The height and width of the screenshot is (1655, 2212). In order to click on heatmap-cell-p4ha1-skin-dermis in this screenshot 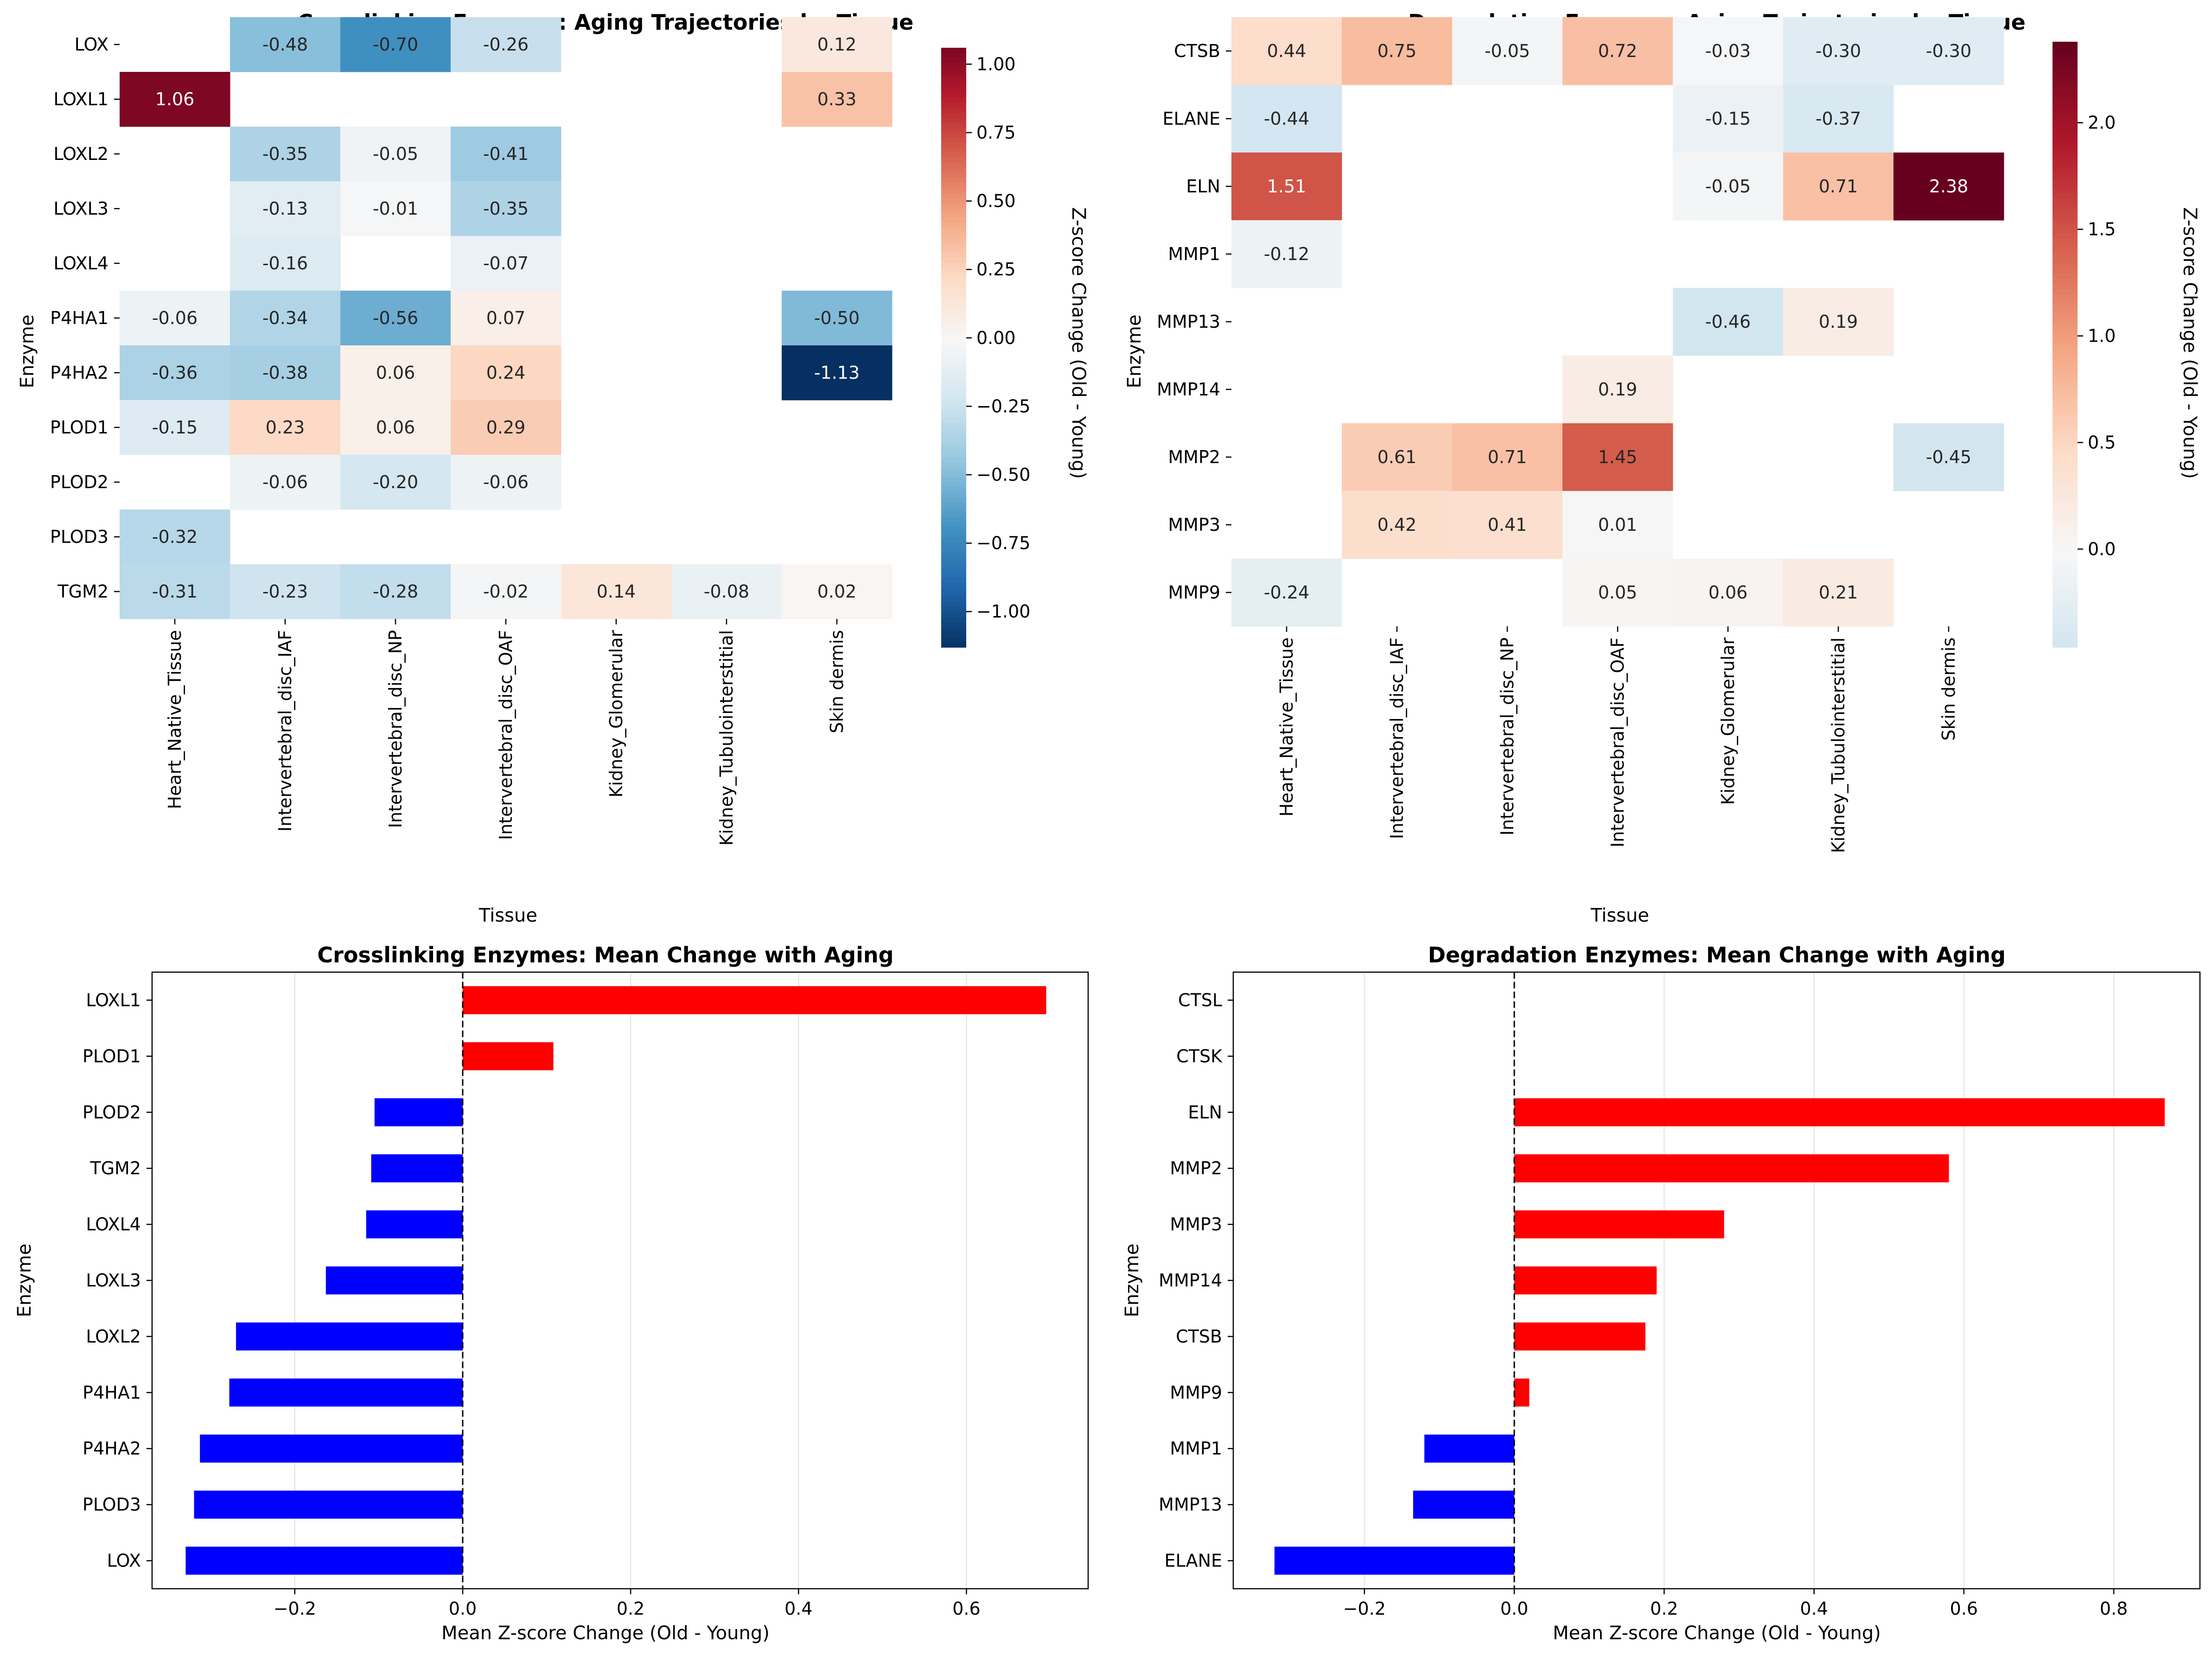, I will do `click(837, 318)`.